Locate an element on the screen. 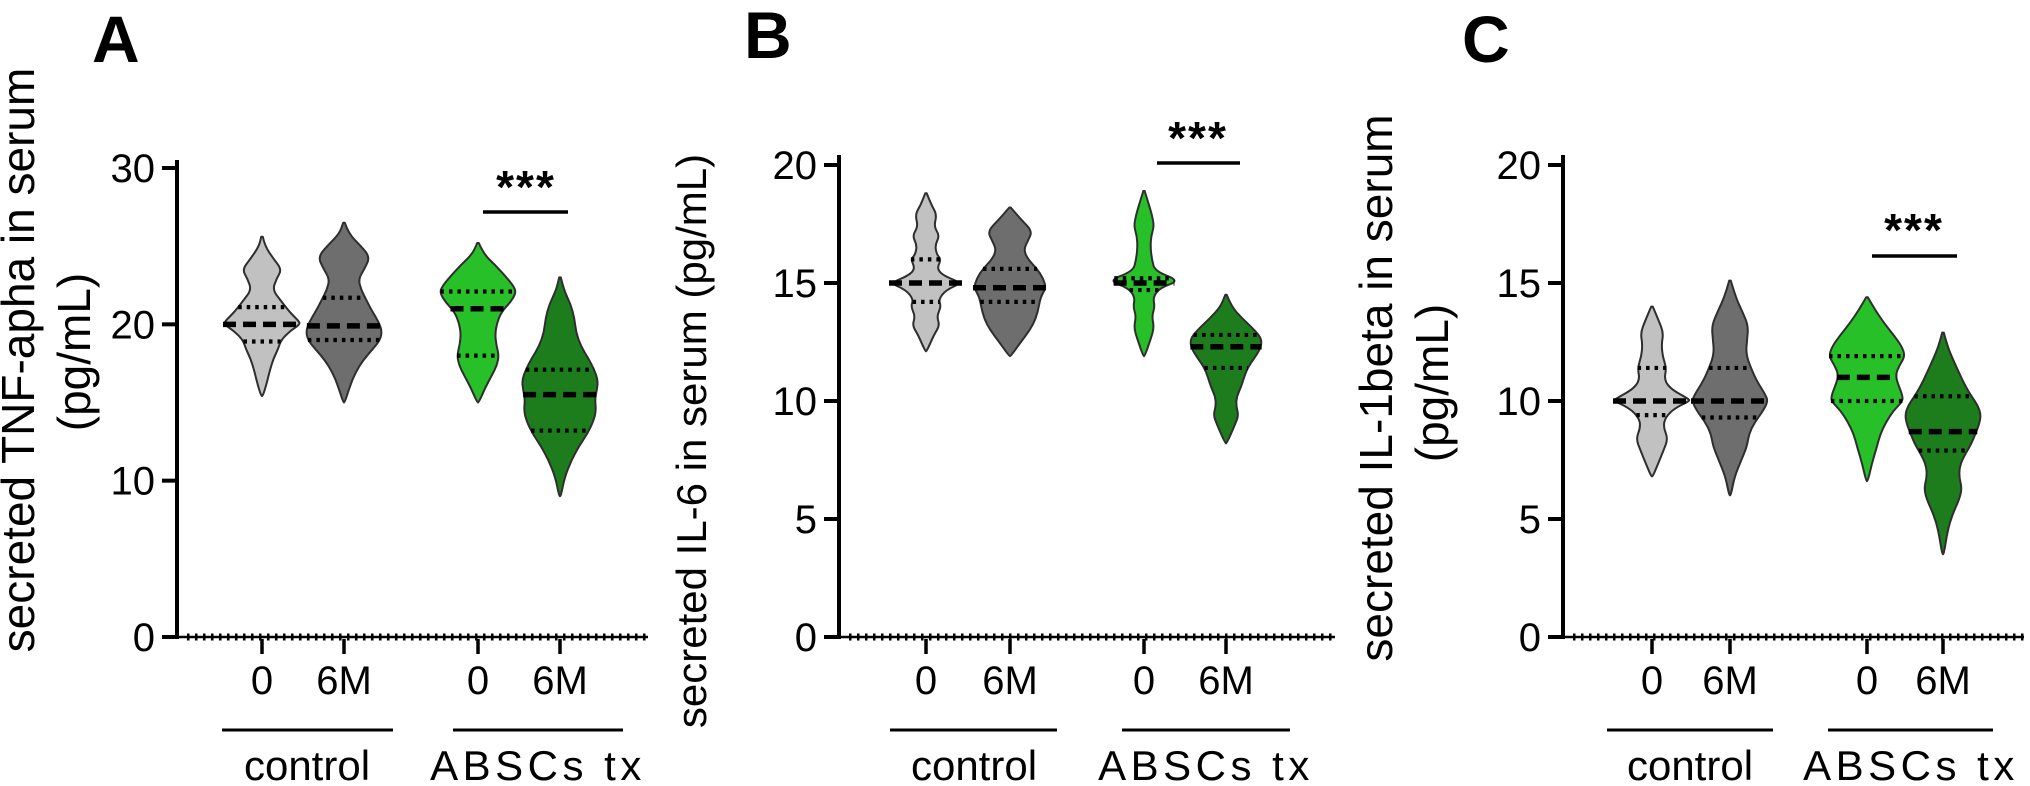 The height and width of the screenshot is (786, 2030). y-tick-label: 30 is located at coordinates (133, 169).